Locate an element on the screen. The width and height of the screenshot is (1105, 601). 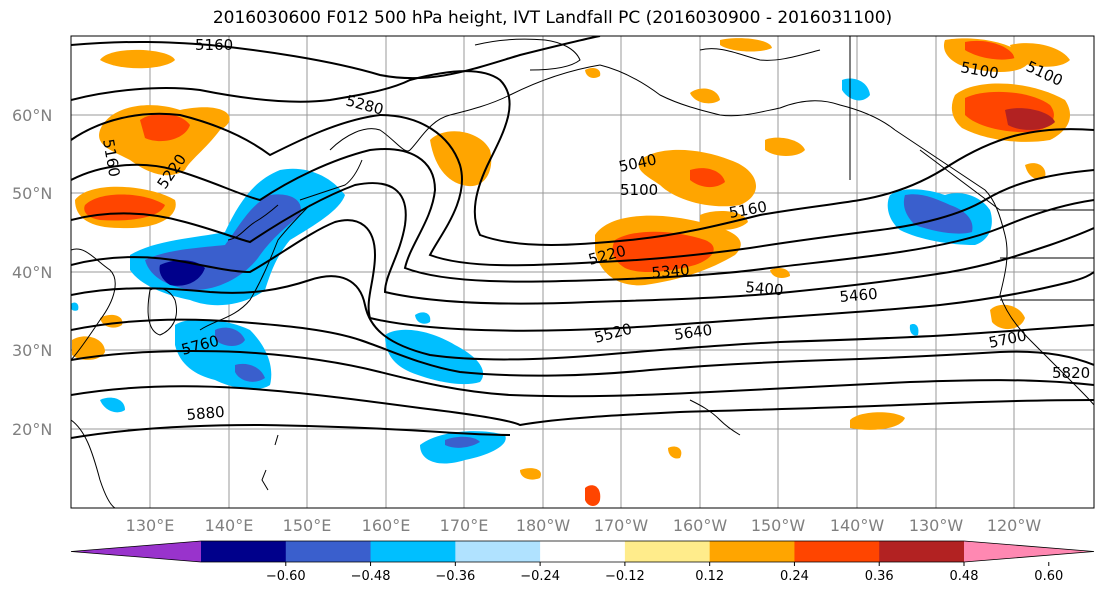
colorbar-outline is located at coordinates (582, 551).